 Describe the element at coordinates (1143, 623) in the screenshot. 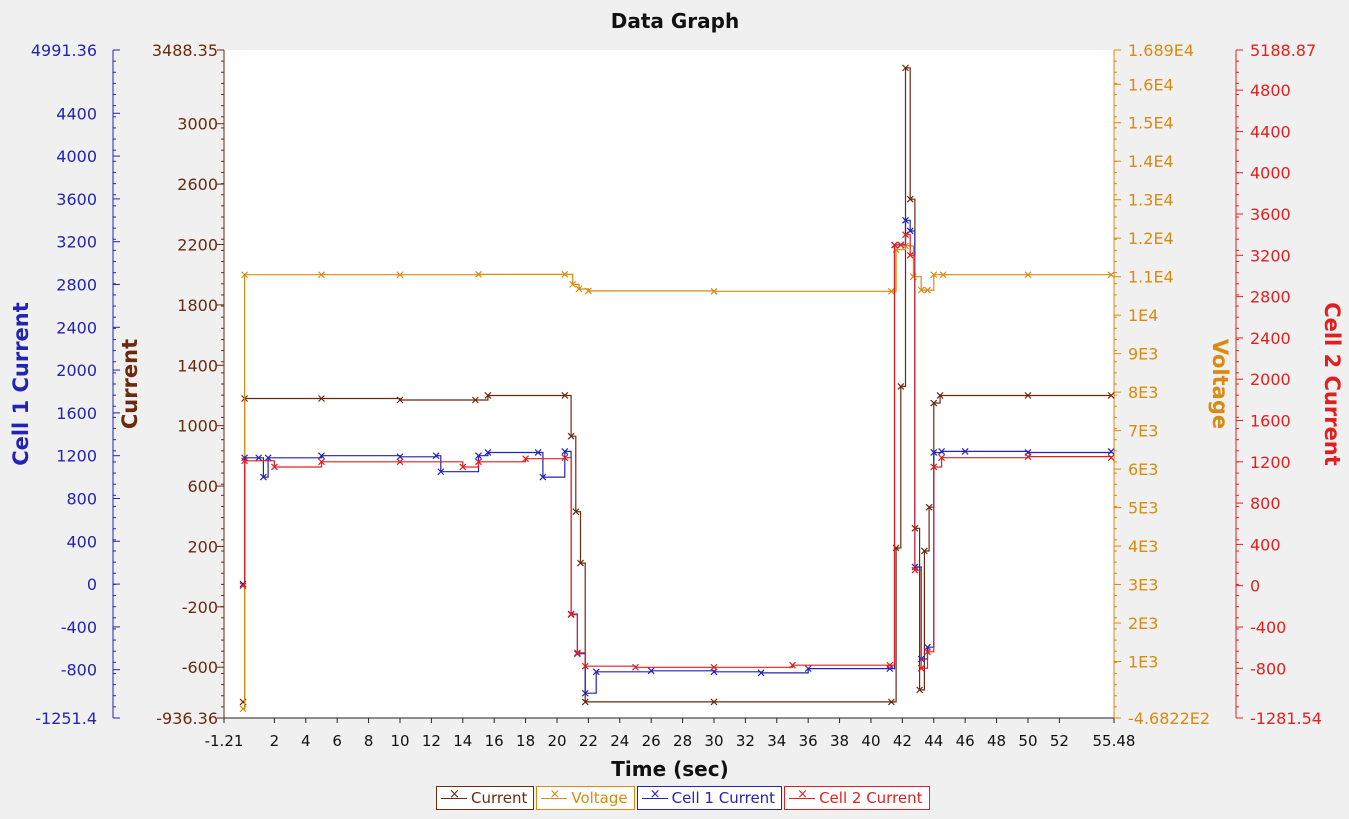

I see `voltage-tick-label: 2E3` at that location.